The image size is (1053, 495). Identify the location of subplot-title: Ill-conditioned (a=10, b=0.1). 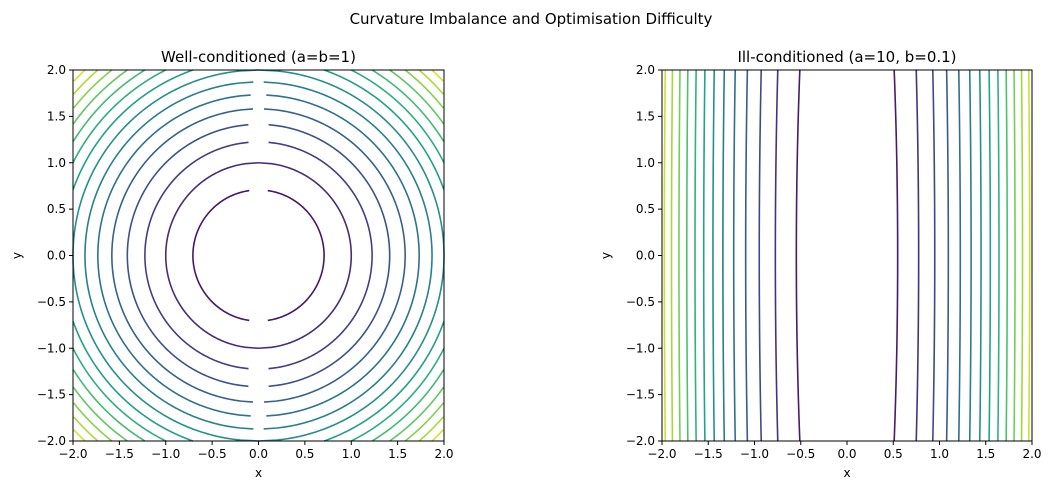
(846, 57).